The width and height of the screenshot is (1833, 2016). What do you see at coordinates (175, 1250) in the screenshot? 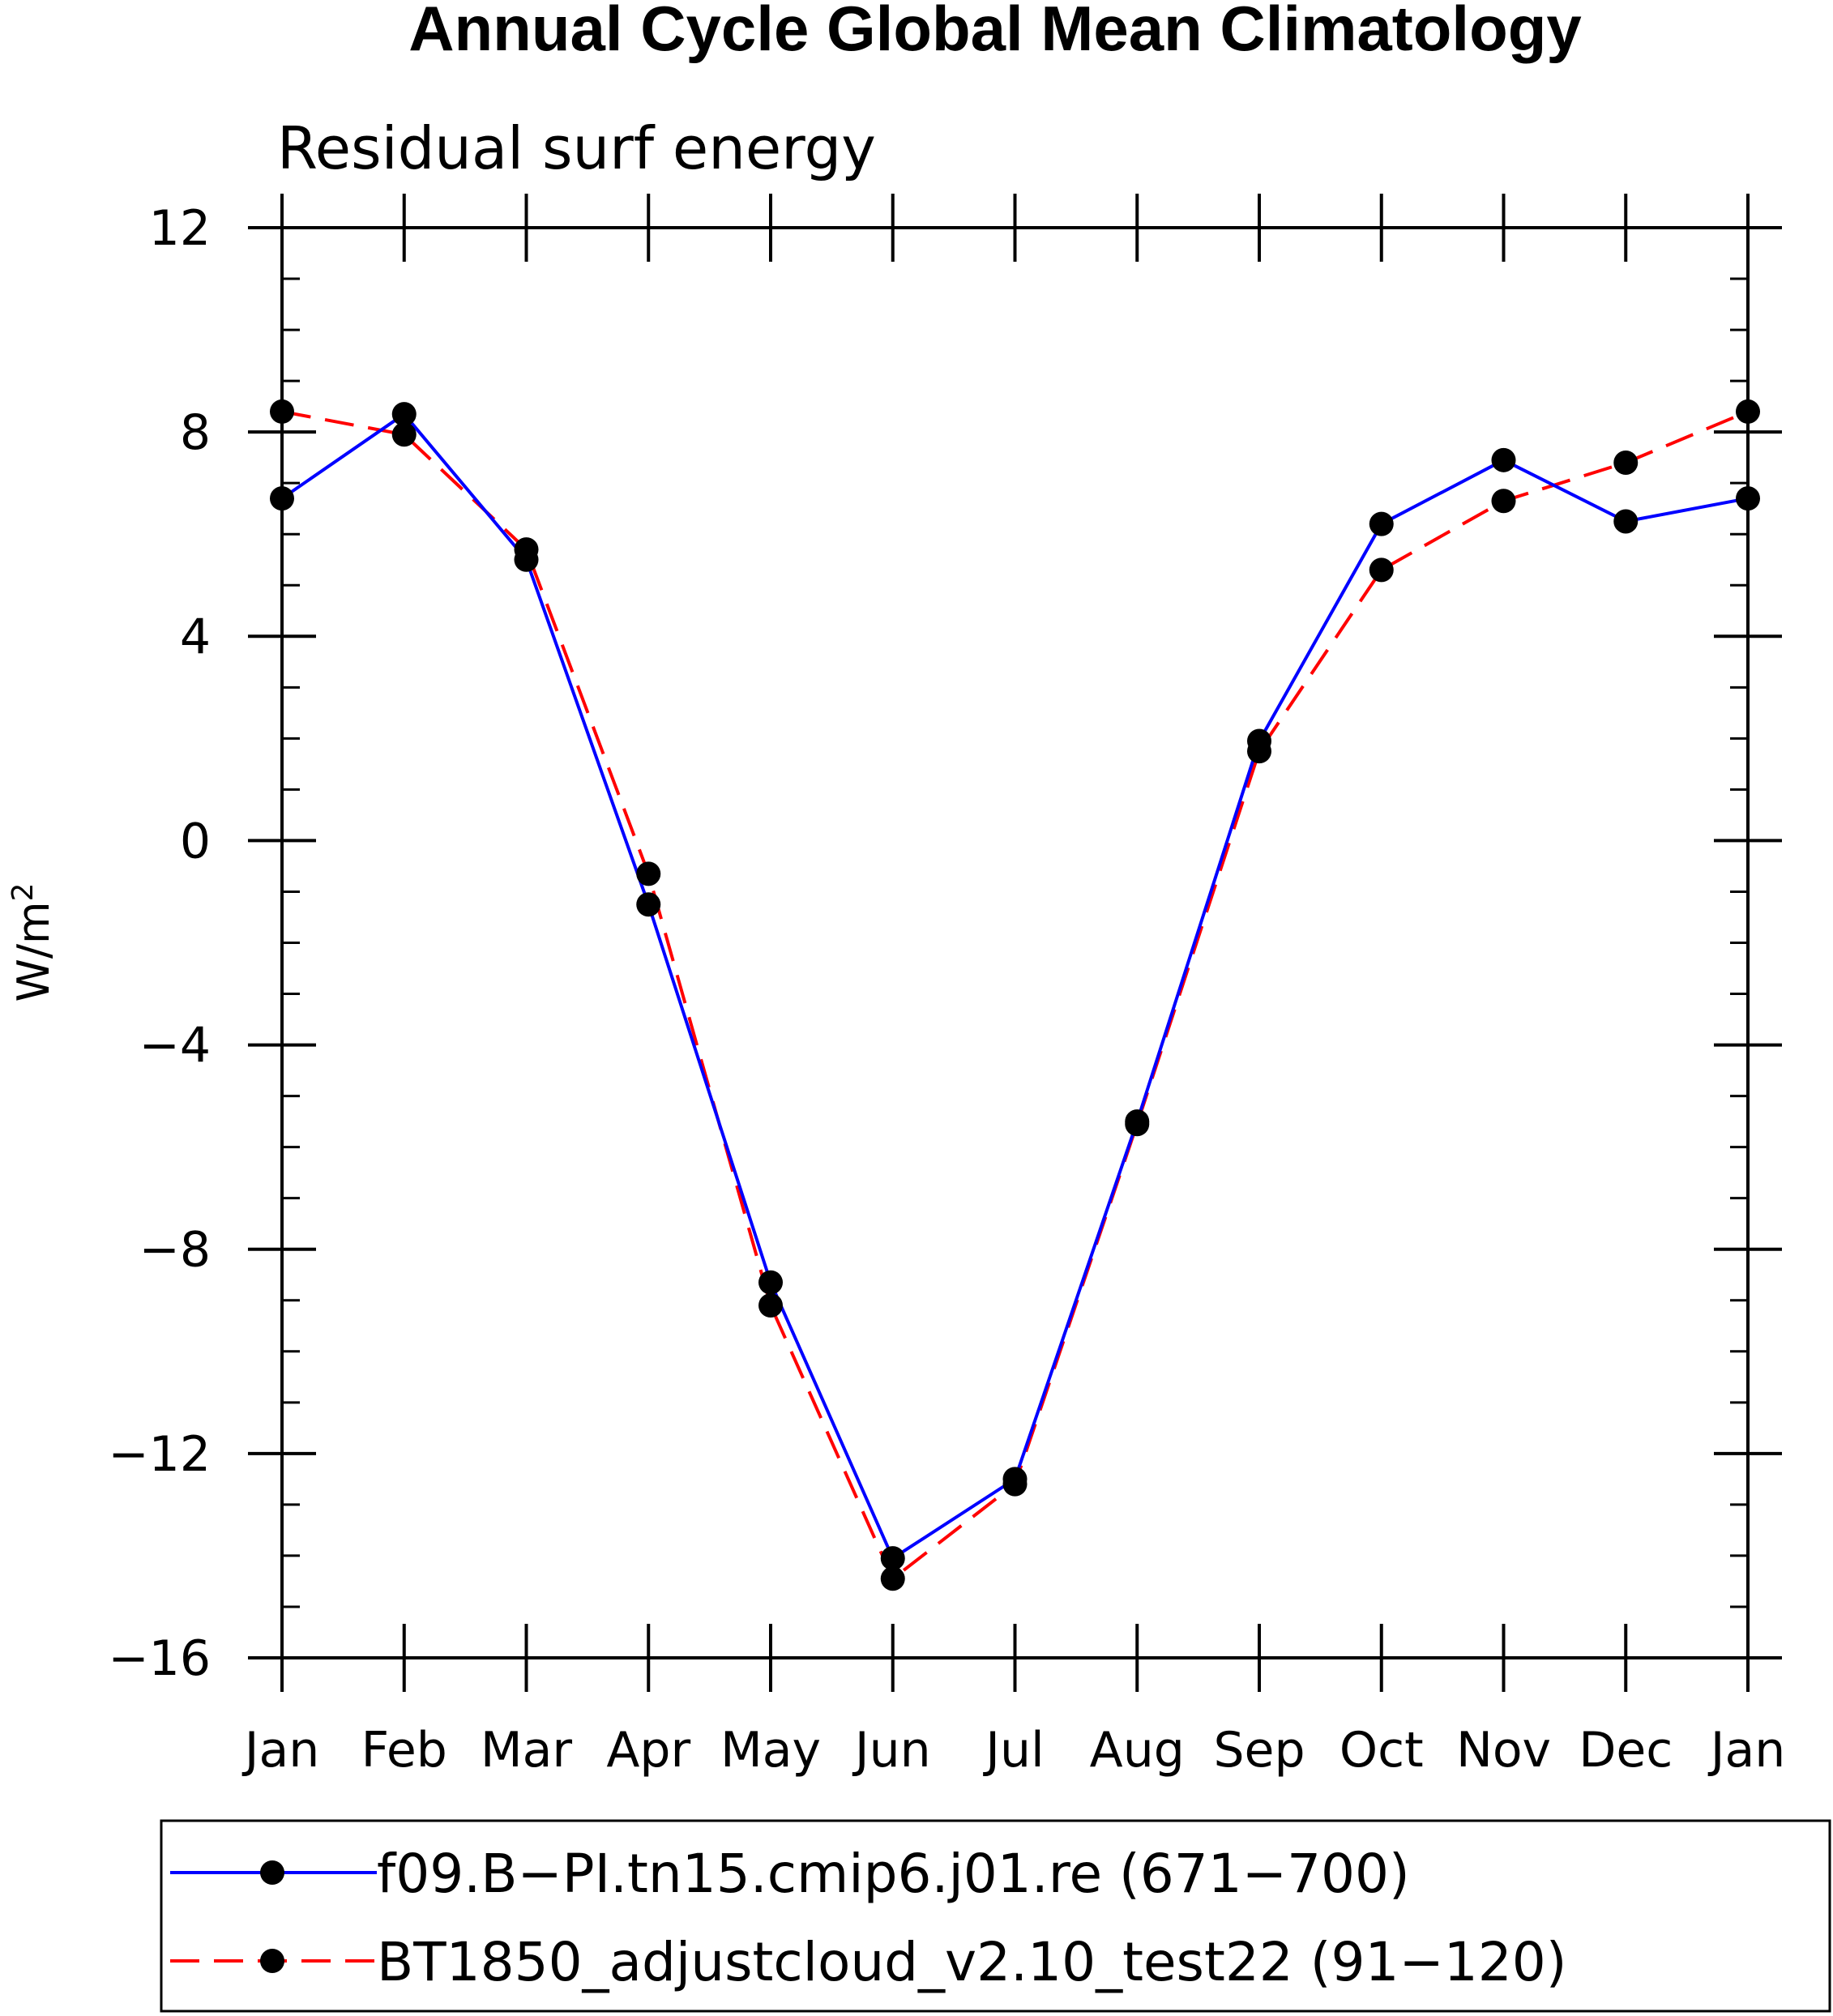
I see `y-tick-label: −8` at bounding box center [175, 1250].